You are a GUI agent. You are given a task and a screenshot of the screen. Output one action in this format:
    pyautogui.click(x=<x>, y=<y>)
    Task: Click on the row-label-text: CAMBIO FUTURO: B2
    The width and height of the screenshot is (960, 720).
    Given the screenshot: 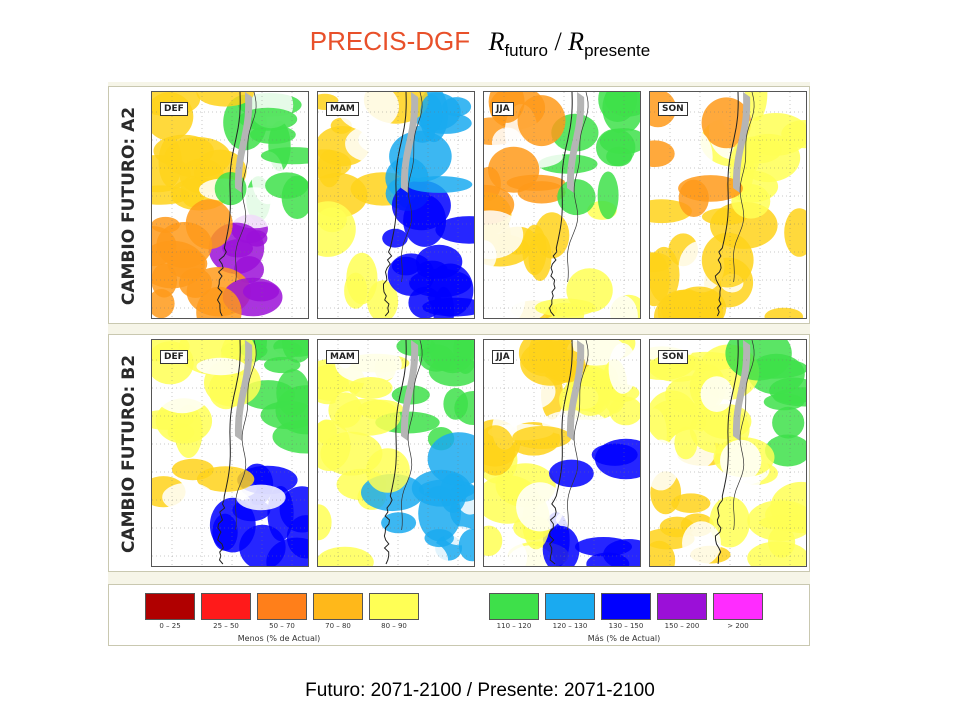 What is the action you would take?
    pyautogui.click(x=129, y=454)
    